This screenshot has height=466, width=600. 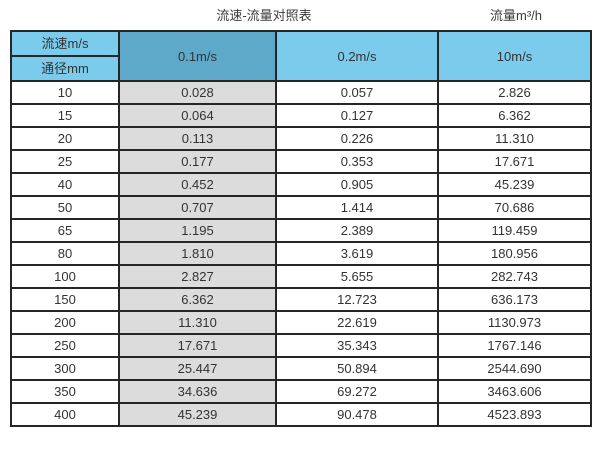 I want to click on flow-cell-0-1ms: 0.707, so click(x=197, y=207).